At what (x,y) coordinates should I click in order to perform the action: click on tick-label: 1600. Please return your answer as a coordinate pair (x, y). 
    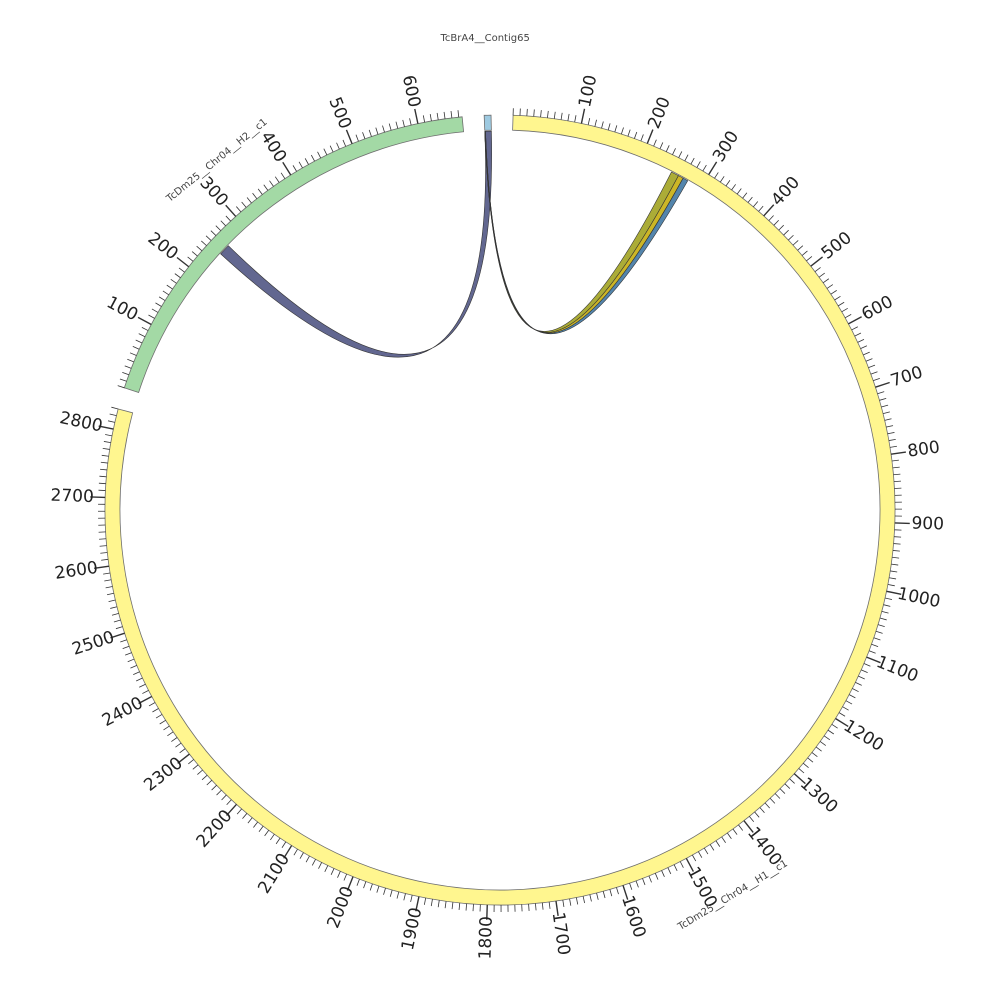
    Looking at the image, I should click on (633, 916).